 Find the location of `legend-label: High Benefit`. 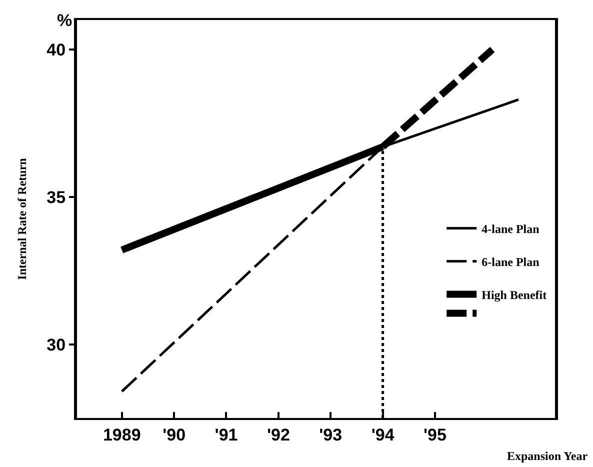

legend-label: High Benefit is located at coordinates (514, 295).